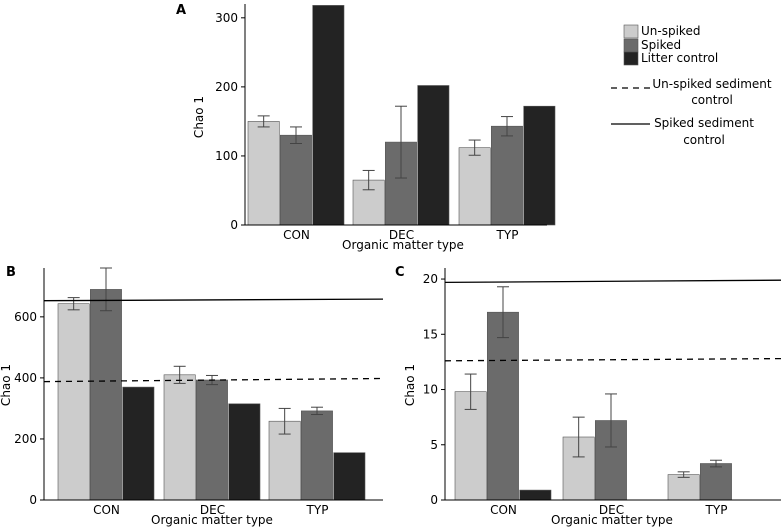  Describe the element at coordinates (199, 117) in the screenshot. I see `panel-a-y-axis-title: Chao 1` at that location.